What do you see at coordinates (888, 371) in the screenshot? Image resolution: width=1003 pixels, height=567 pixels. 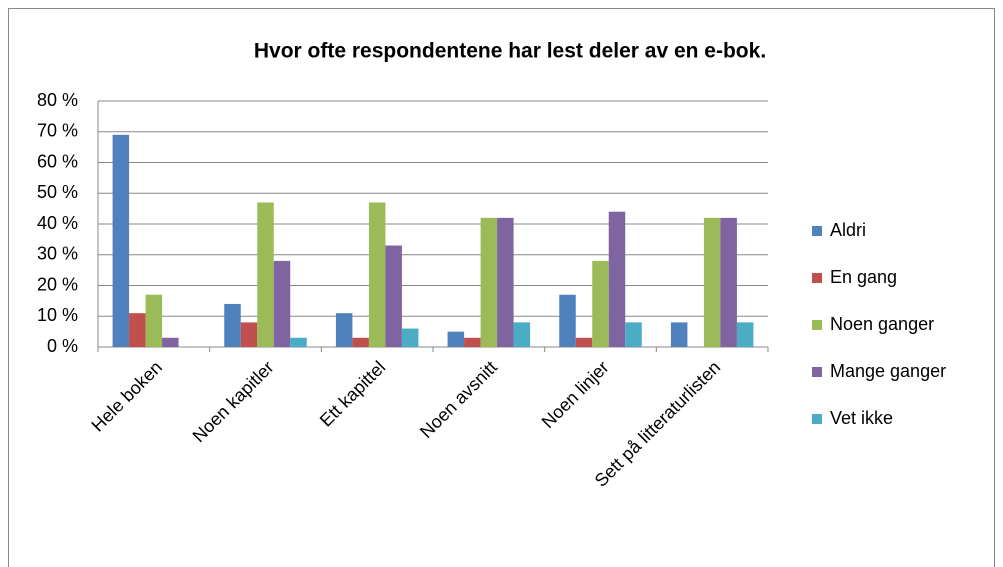 I see `legend-label: Mange ganger` at bounding box center [888, 371].